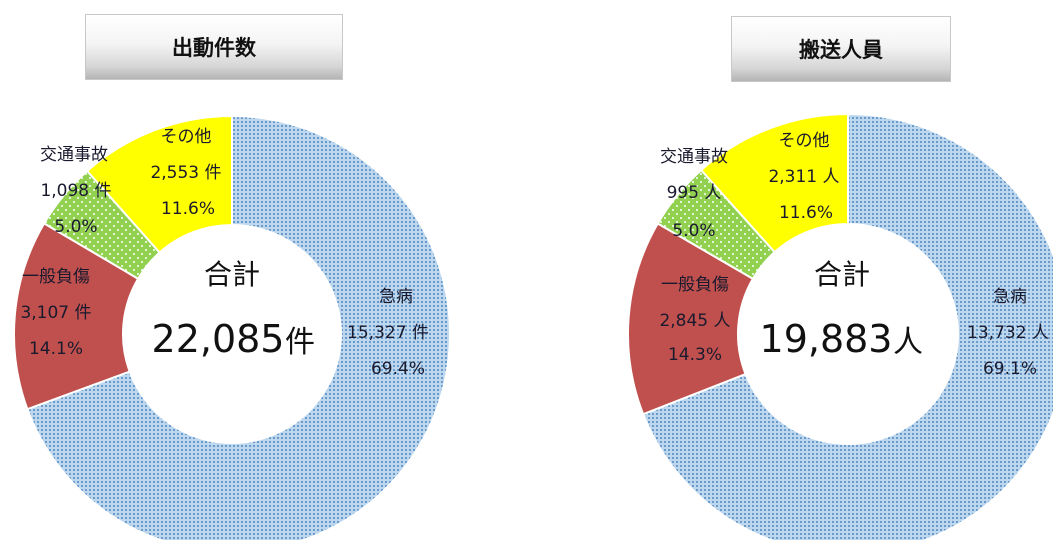 The height and width of the screenshot is (540, 1053). Describe the element at coordinates (1010, 369) in the screenshot. I see `slice-label-percent: 69.1%` at that location.